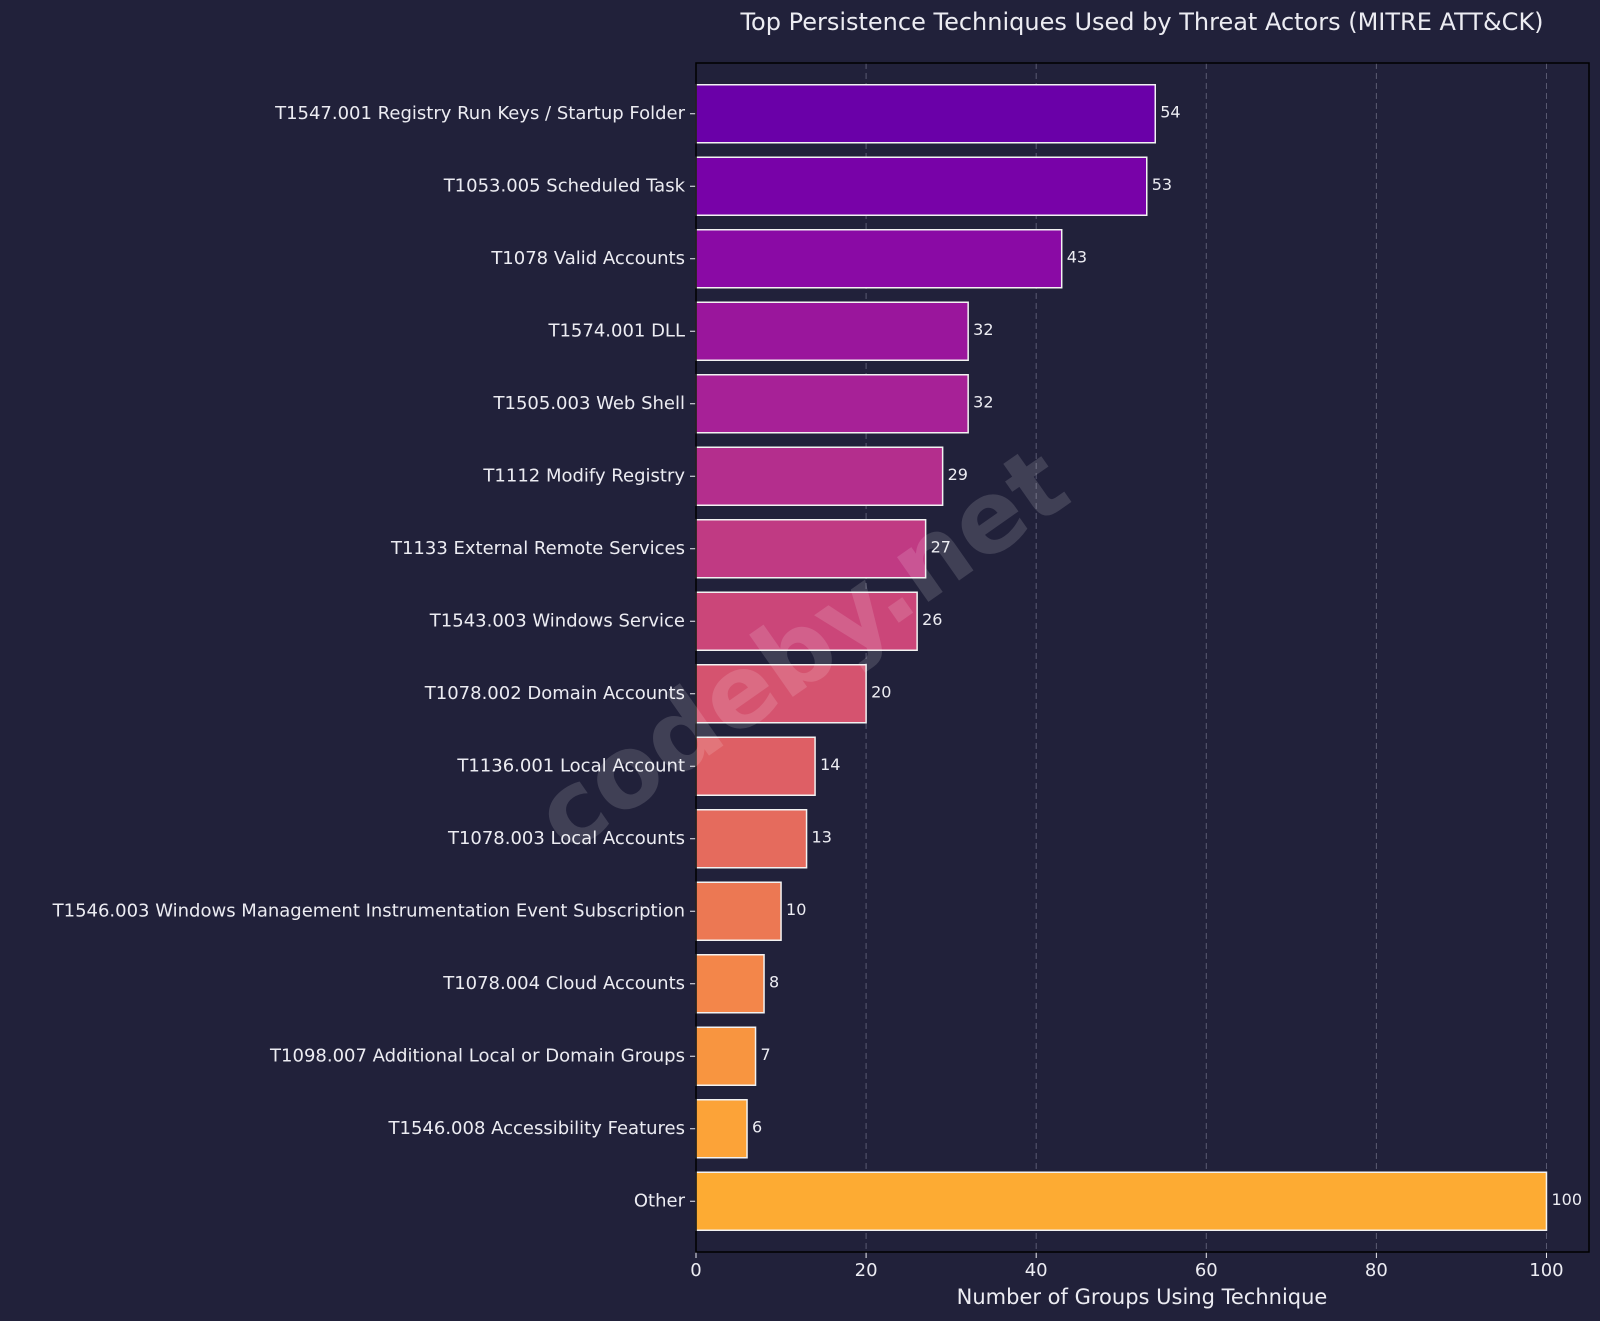 Image resolution: width=1600 pixels, height=1321 pixels. What do you see at coordinates (587, 258) in the screenshot?
I see `y-tick-label: T1078 Valid Accounts` at bounding box center [587, 258].